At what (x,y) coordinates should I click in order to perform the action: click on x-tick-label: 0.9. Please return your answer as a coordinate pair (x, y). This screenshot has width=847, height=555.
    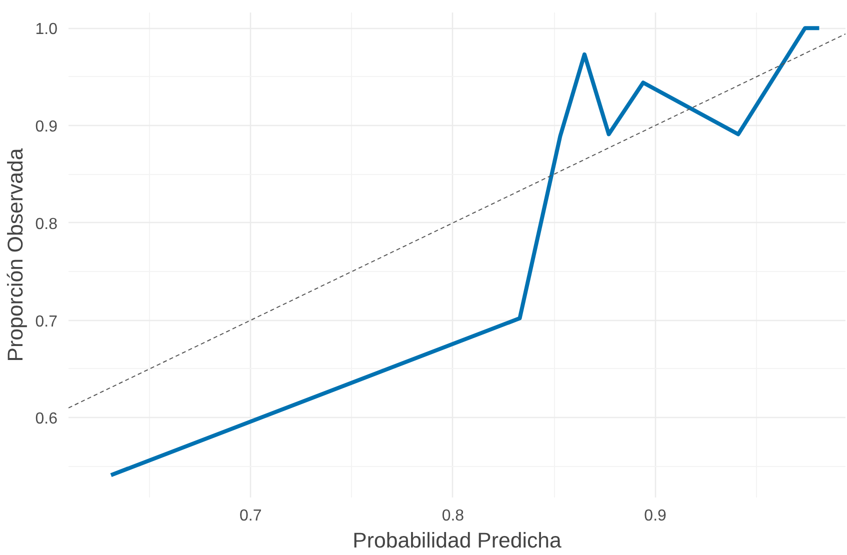
    Looking at the image, I should click on (655, 516).